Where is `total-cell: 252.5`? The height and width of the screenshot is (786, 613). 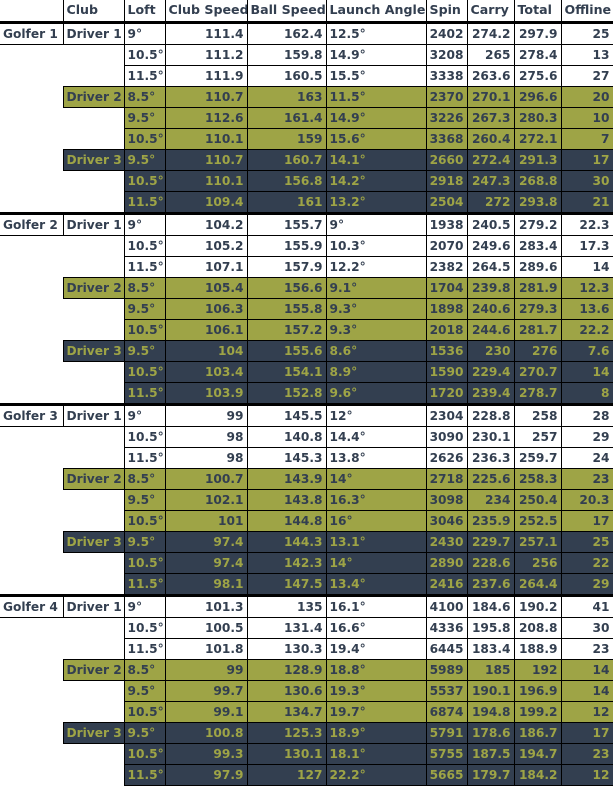
total-cell: 252.5 is located at coordinates (537, 520).